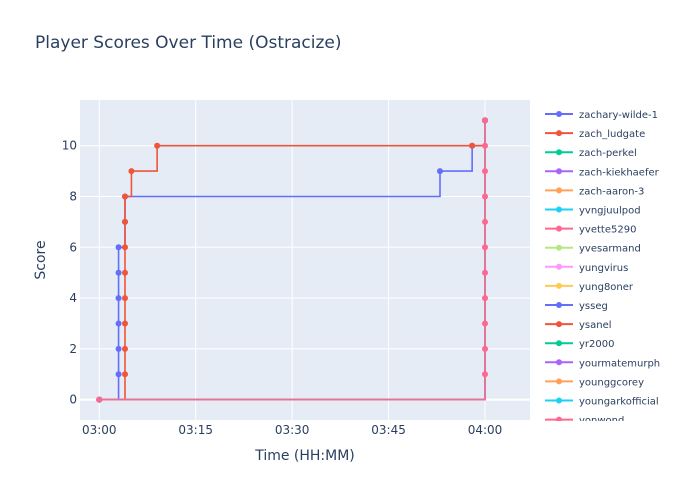 Image resolution: width=700 pixels, height=500 pixels. I want to click on x-tick-label: 04:00, so click(485, 430).